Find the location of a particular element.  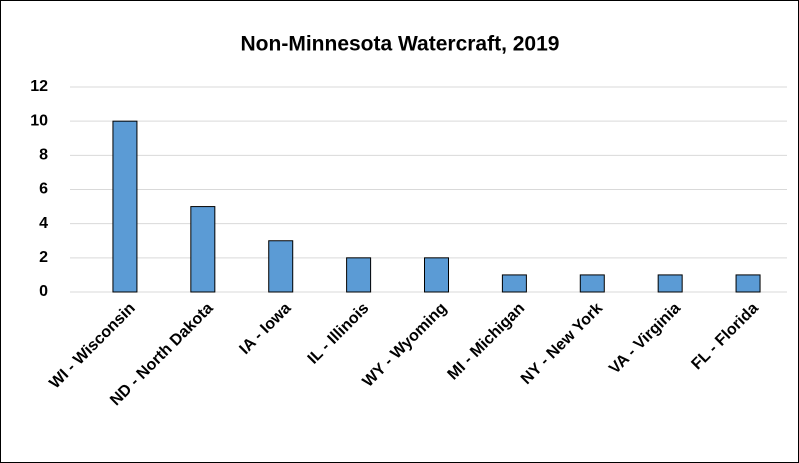

y-tick-label: 6 is located at coordinates (43, 189).